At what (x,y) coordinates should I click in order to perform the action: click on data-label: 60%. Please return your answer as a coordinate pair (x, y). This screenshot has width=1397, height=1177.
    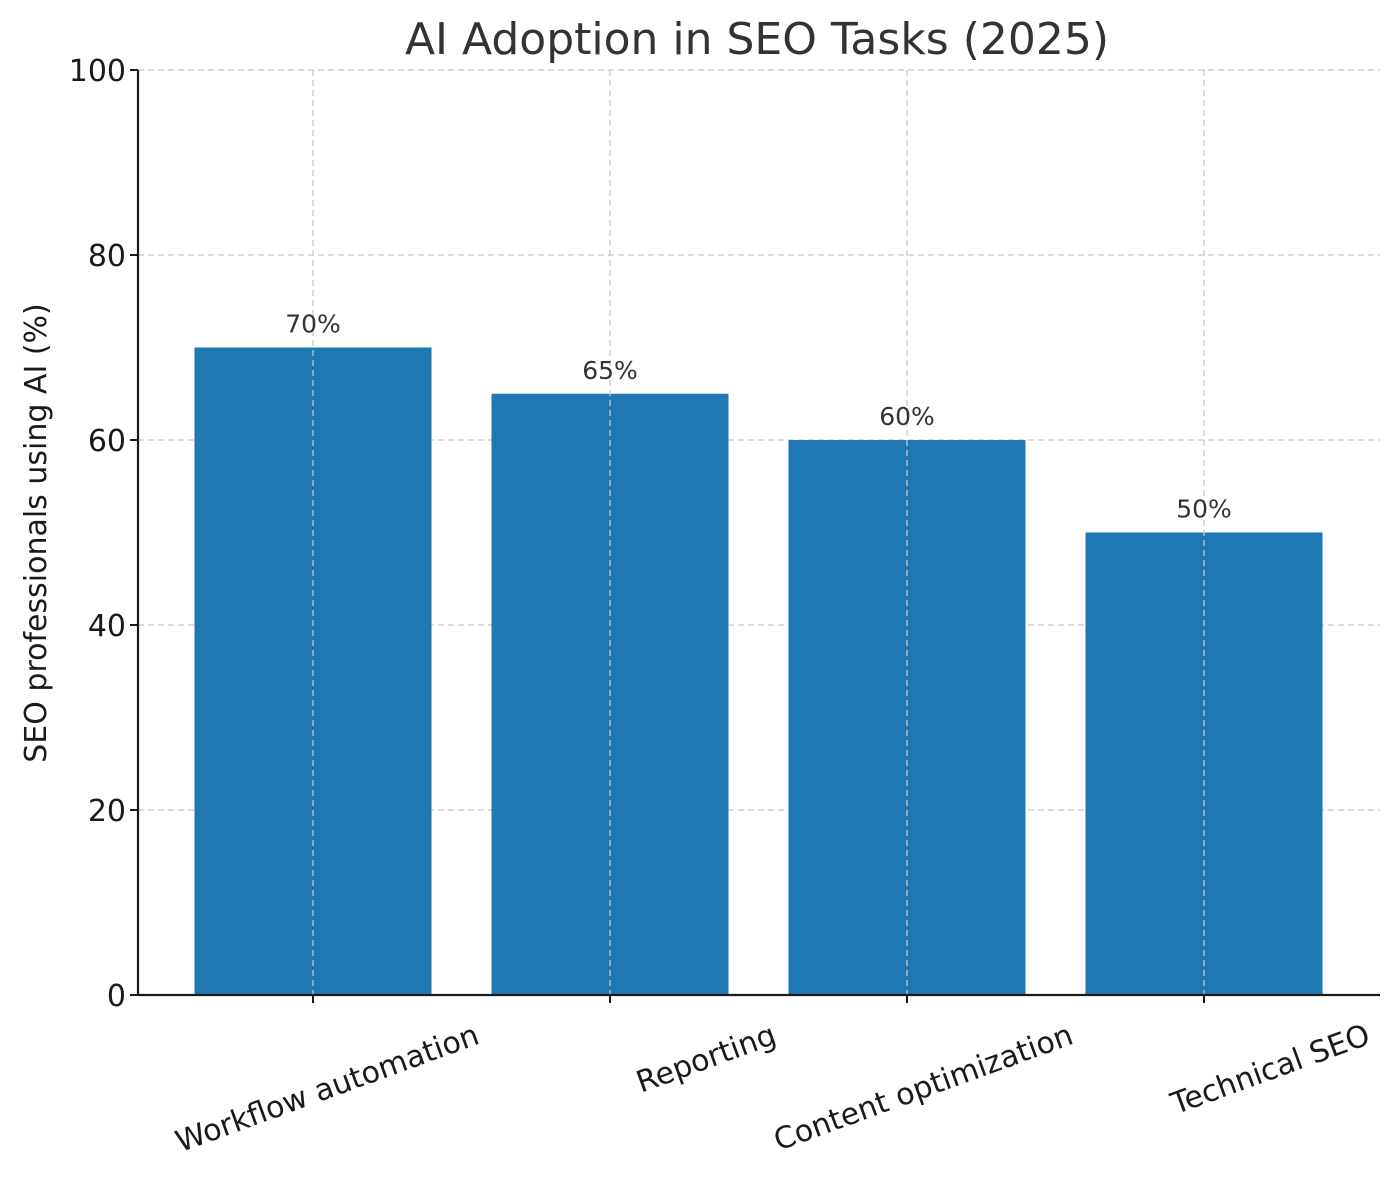
    Looking at the image, I should click on (907, 416).